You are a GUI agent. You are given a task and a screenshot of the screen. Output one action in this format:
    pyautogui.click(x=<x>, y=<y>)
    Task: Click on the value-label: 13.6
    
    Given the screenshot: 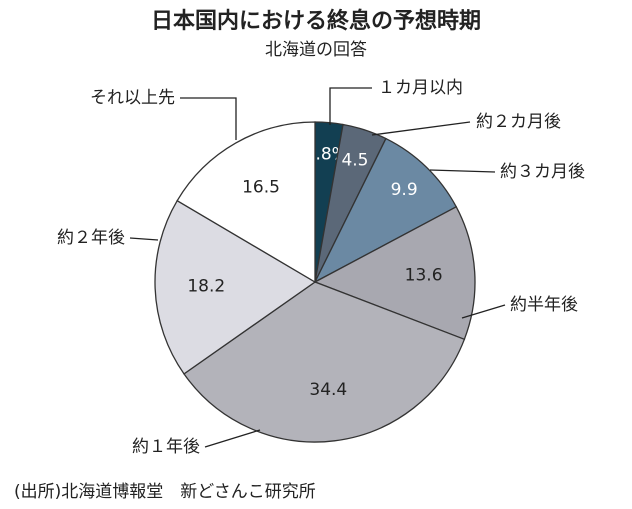 What is the action you would take?
    pyautogui.click(x=424, y=275)
    